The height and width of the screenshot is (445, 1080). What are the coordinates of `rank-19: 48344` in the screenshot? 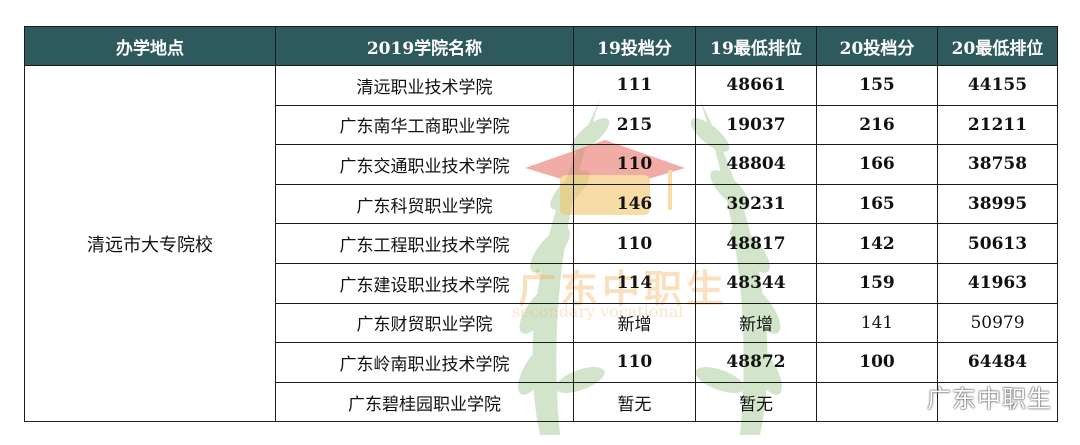 It's located at (756, 283).